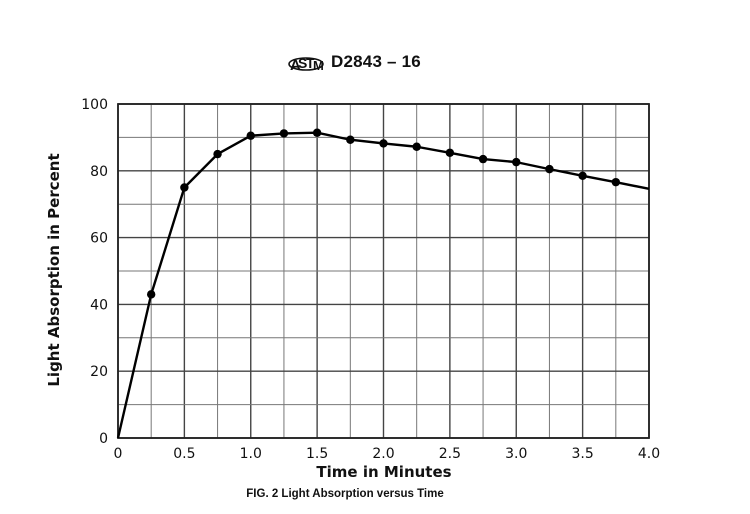  What do you see at coordinates (383, 454) in the screenshot?
I see `x-tick-label: 2.0` at bounding box center [383, 454].